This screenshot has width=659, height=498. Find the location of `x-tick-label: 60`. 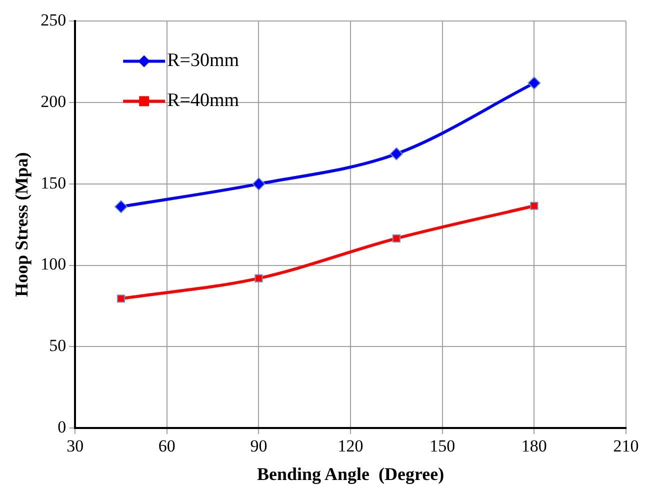

x-tick-label: 60 is located at coordinates (167, 446).